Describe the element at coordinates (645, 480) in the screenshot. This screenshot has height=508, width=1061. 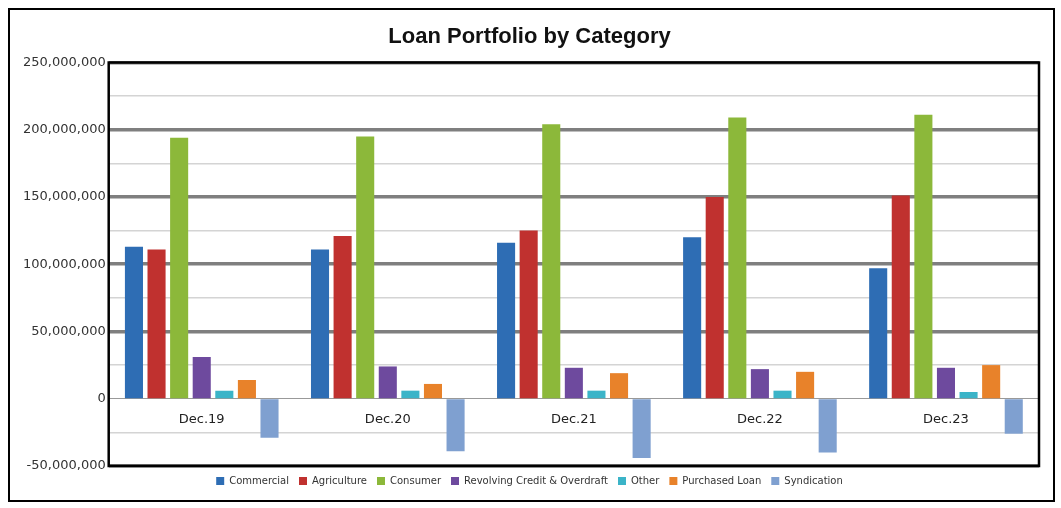
I see `legend-label: Other` at that location.